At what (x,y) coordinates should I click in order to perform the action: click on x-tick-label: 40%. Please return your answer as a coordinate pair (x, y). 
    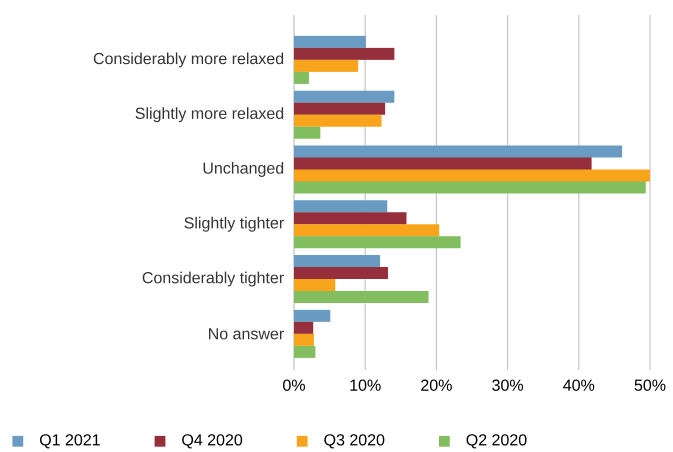
    Looking at the image, I should click on (578, 385).